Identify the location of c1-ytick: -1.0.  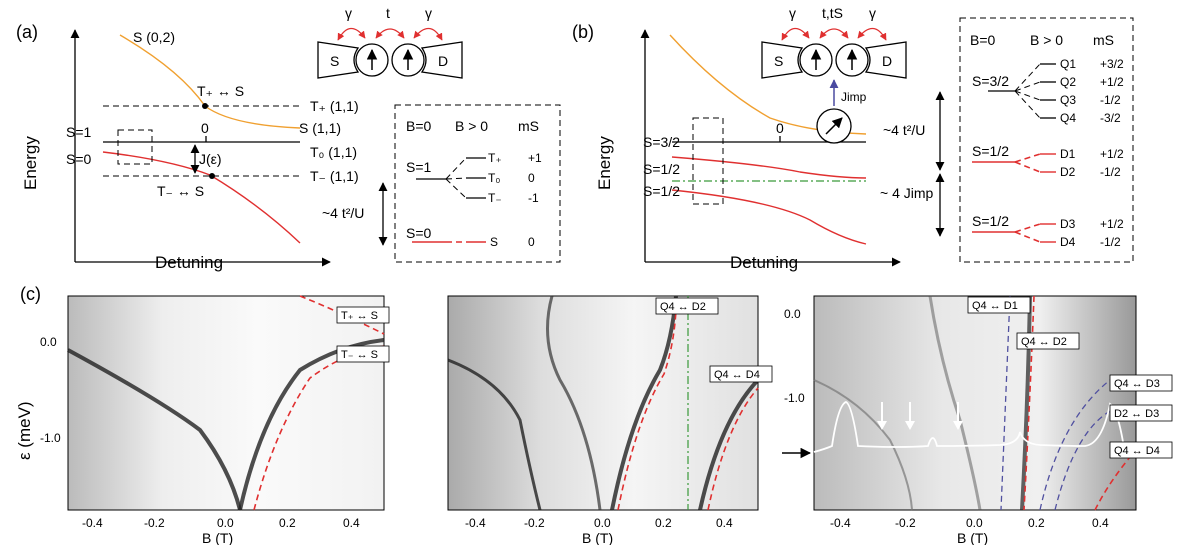
(50, 438).